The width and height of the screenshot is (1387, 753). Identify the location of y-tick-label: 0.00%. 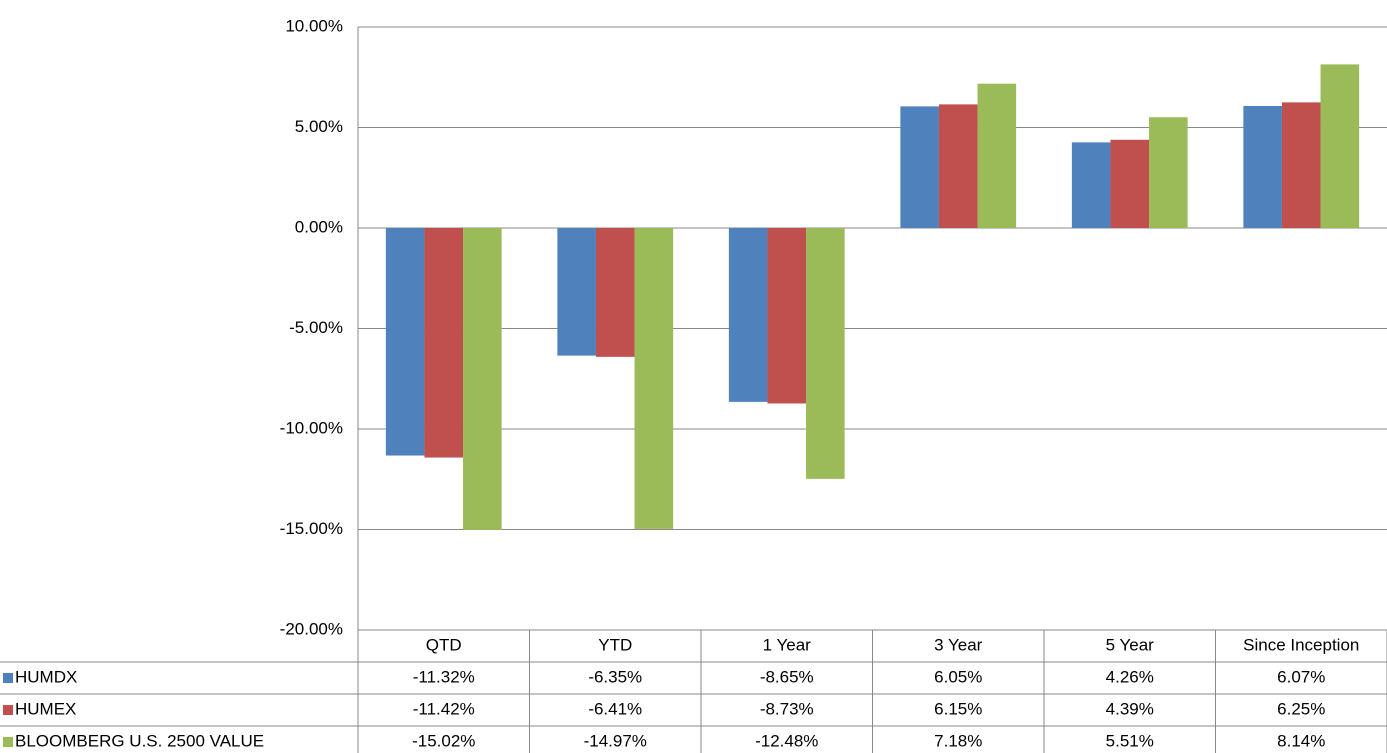
(319, 226).